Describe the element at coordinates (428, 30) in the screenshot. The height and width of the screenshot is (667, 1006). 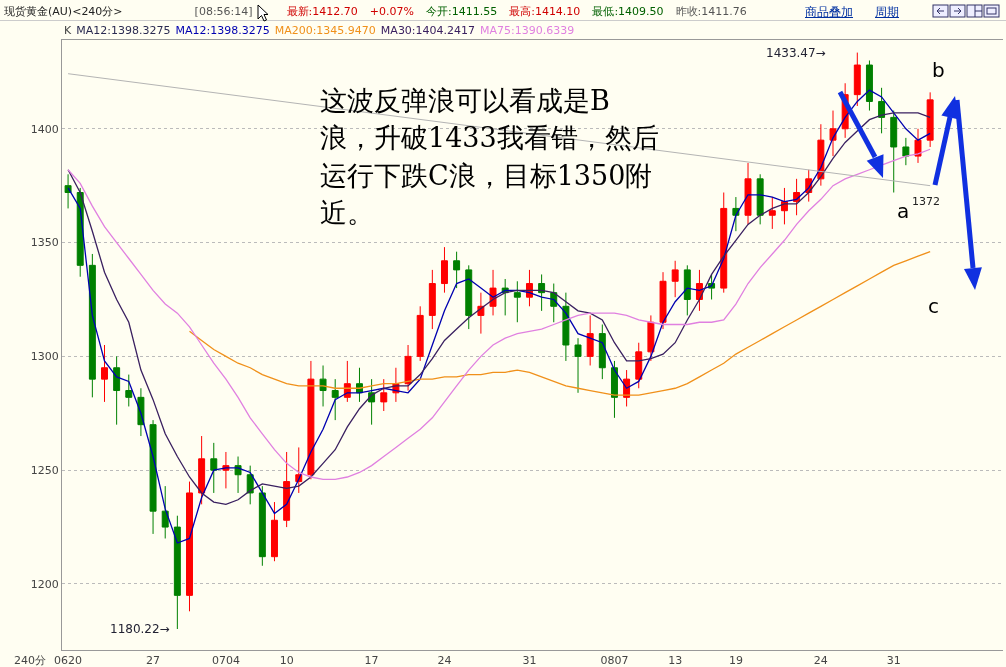
I see `text: MA30:1404.2417` at that location.